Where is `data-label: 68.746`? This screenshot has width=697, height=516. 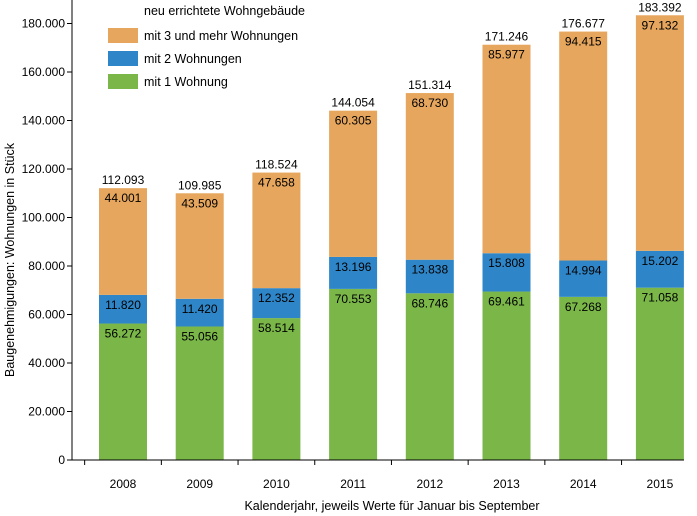
data-label: 68.746 is located at coordinates (429, 303).